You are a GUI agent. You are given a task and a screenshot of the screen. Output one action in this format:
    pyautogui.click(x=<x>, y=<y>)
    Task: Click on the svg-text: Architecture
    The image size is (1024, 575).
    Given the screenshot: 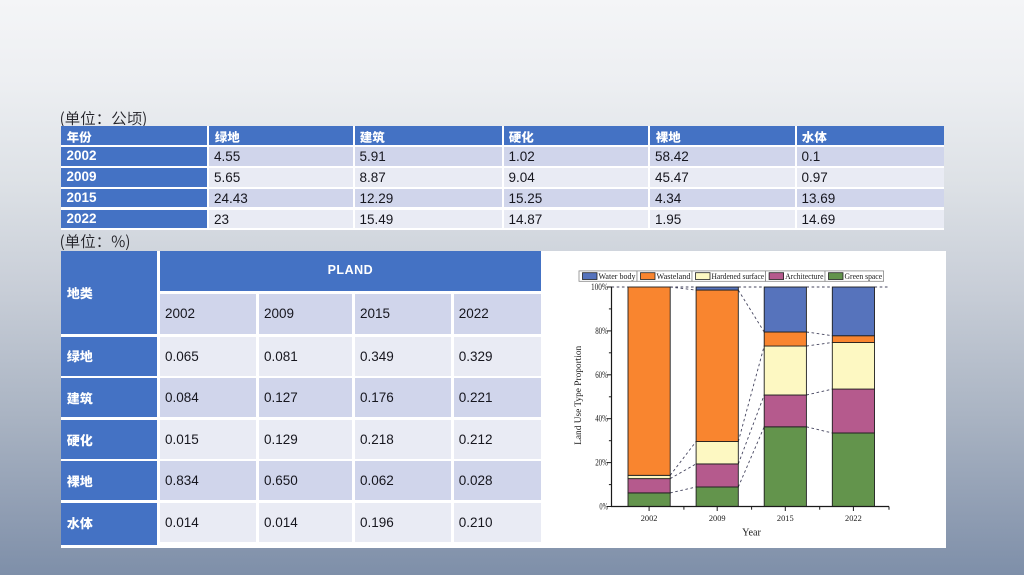 What is the action you would take?
    pyautogui.click(x=804, y=276)
    